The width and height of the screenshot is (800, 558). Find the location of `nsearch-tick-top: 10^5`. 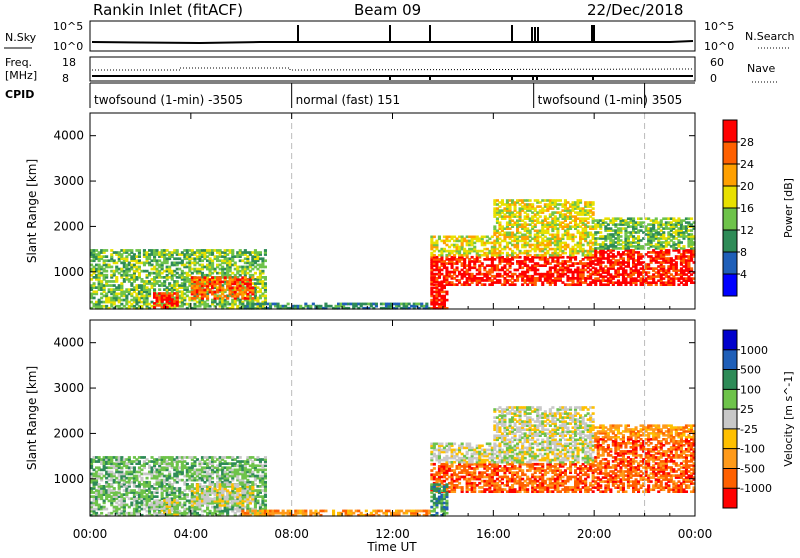

nsearch-tick-top: 10^5 is located at coordinates (719, 26).